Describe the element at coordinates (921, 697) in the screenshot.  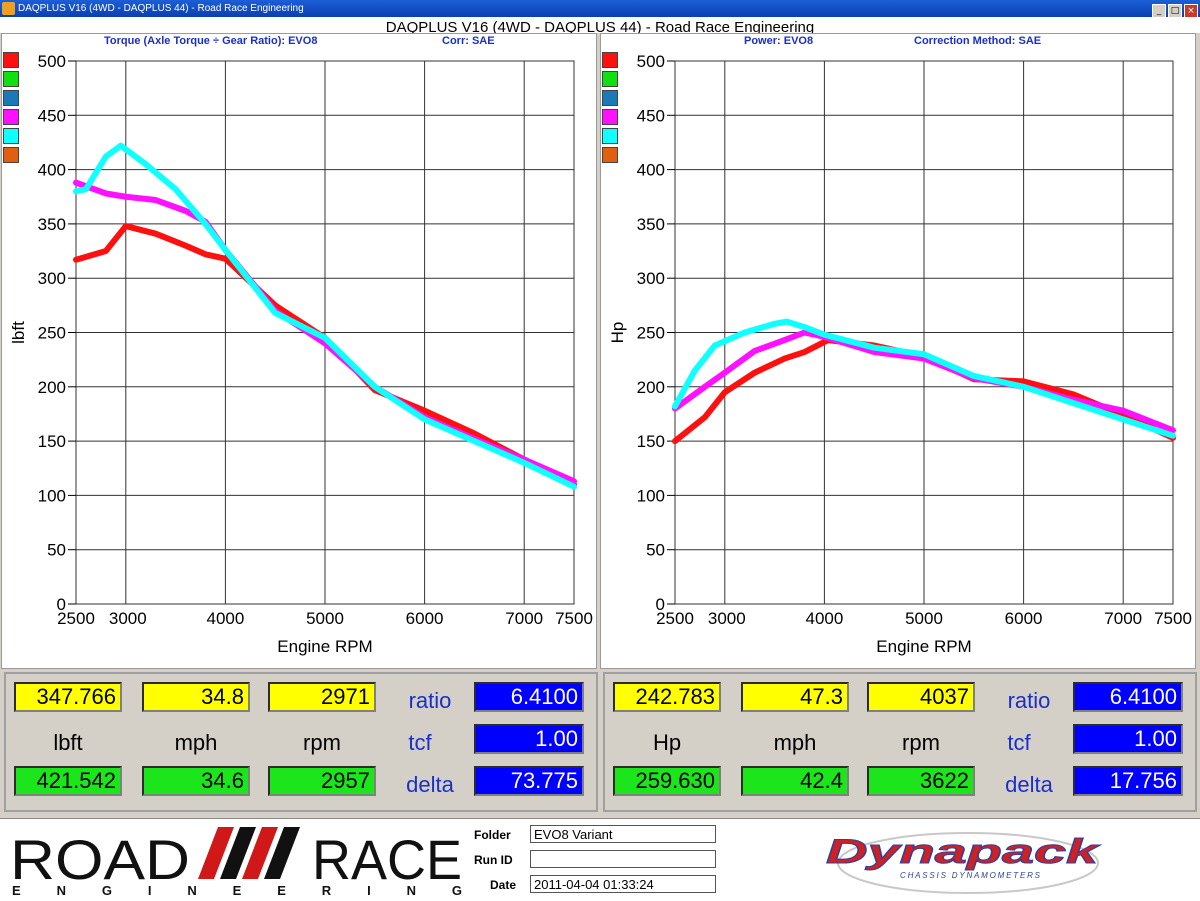
I see `readout-cursor-rpm: 4037` at that location.